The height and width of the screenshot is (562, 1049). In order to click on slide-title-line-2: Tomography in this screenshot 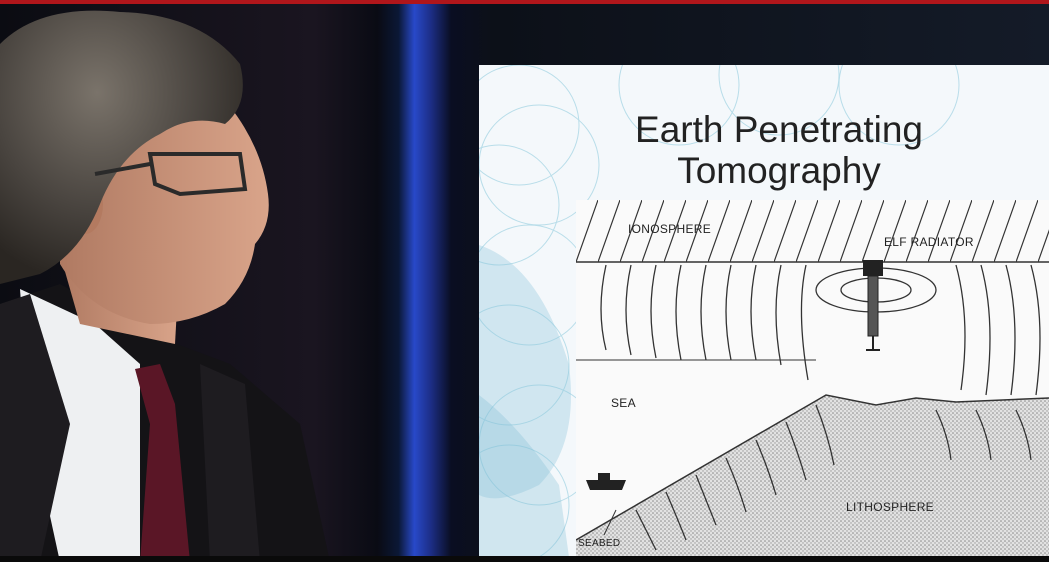, I will do `click(779, 170)`.